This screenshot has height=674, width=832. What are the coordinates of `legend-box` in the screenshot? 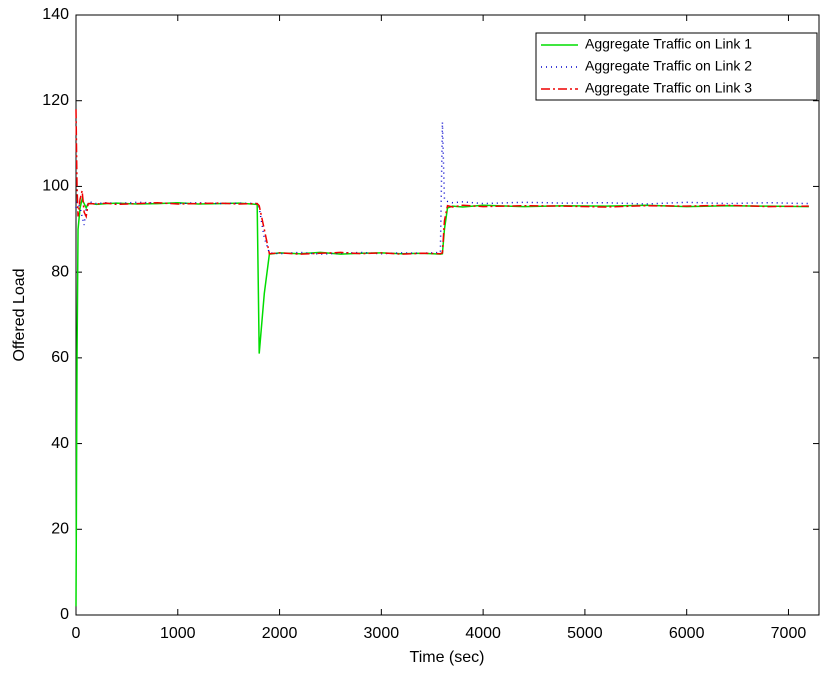 It's located at (676, 66).